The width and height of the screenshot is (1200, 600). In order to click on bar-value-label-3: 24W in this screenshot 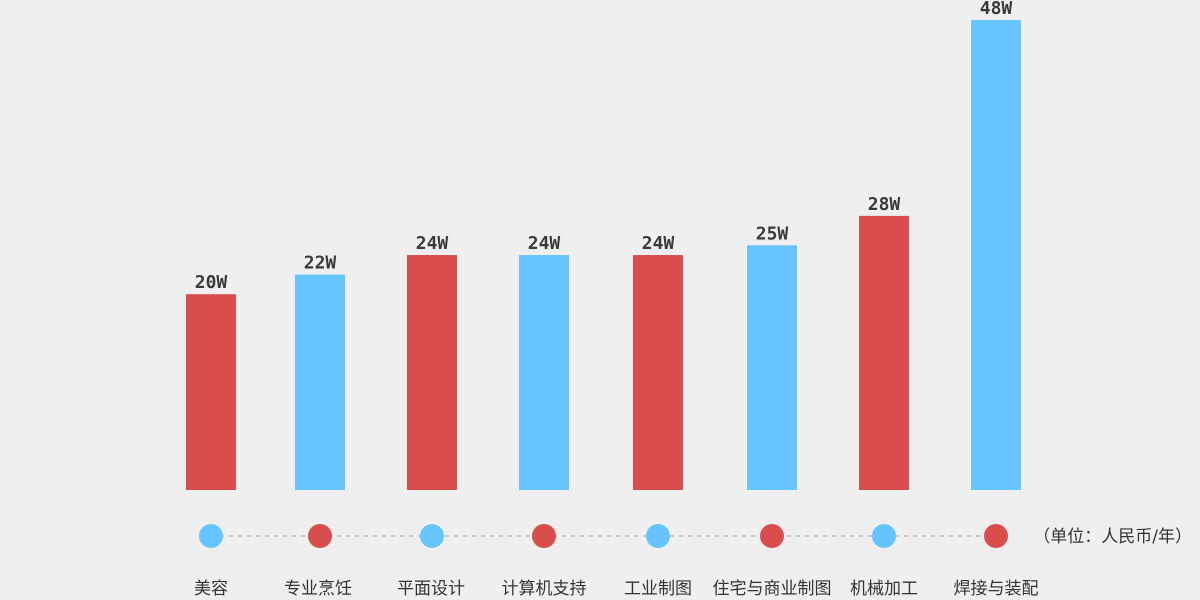, I will do `click(544, 243)`.